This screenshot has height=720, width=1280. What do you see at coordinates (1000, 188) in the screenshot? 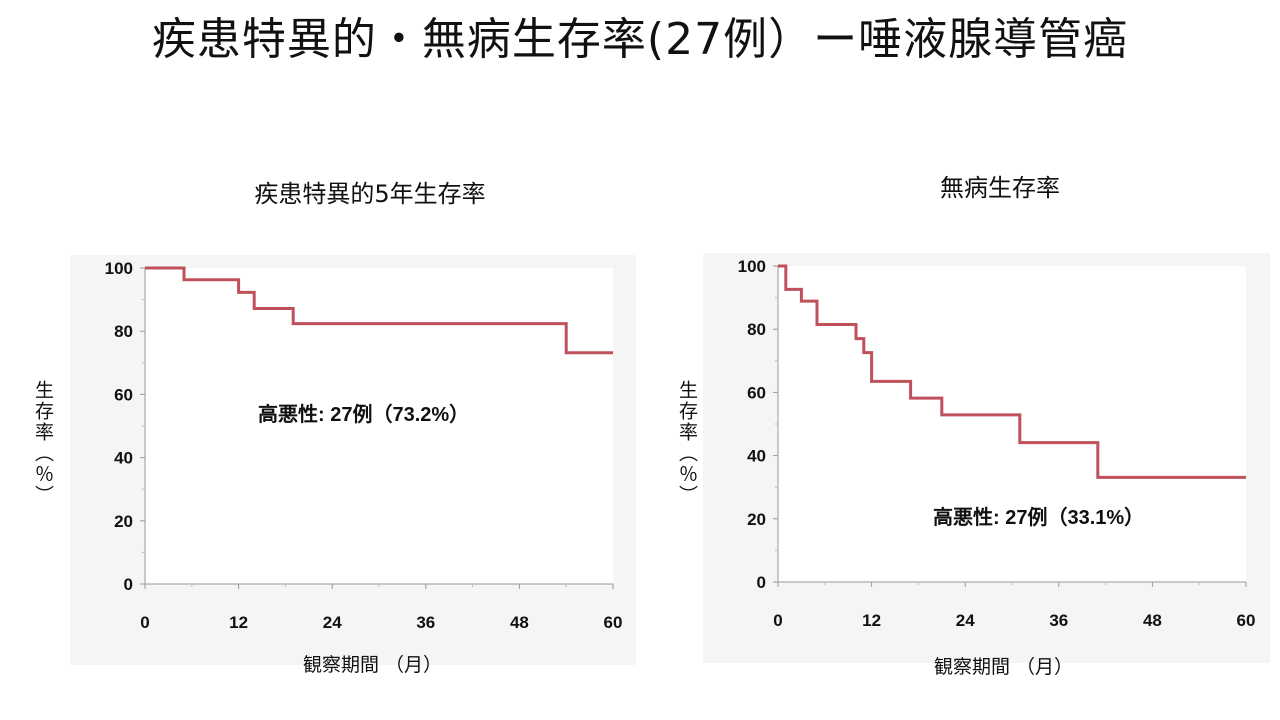
I see `chart-title-dfs: 無病生存率` at bounding box center [1000, 188].